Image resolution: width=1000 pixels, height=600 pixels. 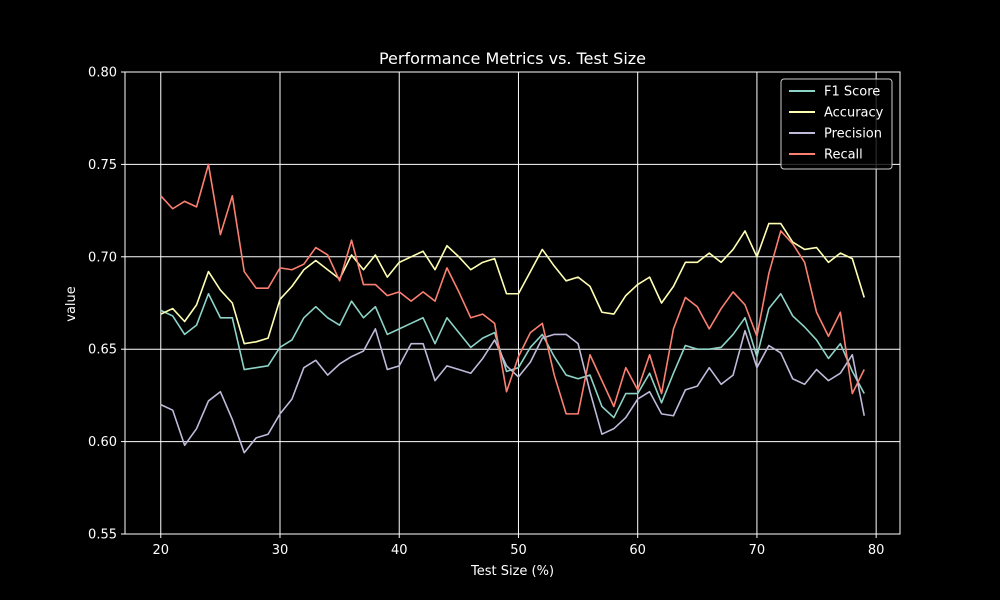 What do you see at coordinates (854, 113) in the screenshot?
I see `legend-label-accuracy: Accuracy` at bounding box center [854, 113].